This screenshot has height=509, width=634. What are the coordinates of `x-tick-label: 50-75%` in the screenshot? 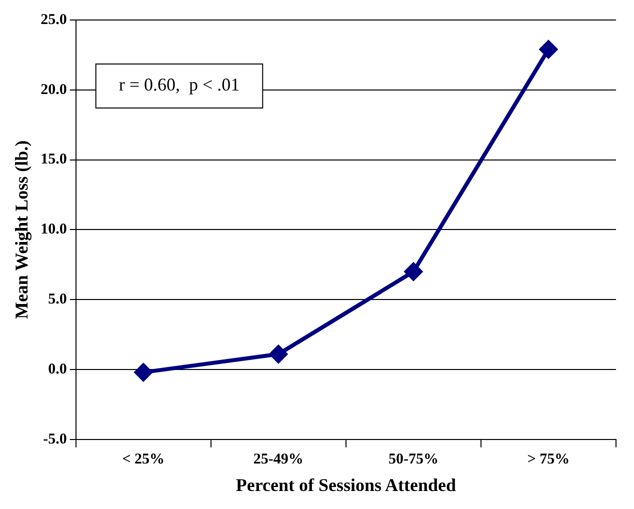 It's located at (413, 459).